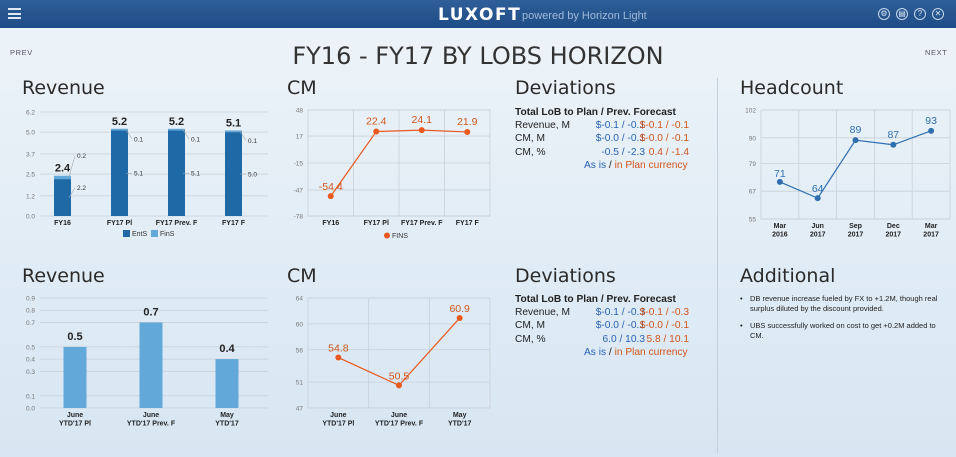 The width and height of the screenshot is (956, 457). What do you see at coordinates (176, 173) in the screenshot?
I see `bar-ents` at bounding box center [176, 173].